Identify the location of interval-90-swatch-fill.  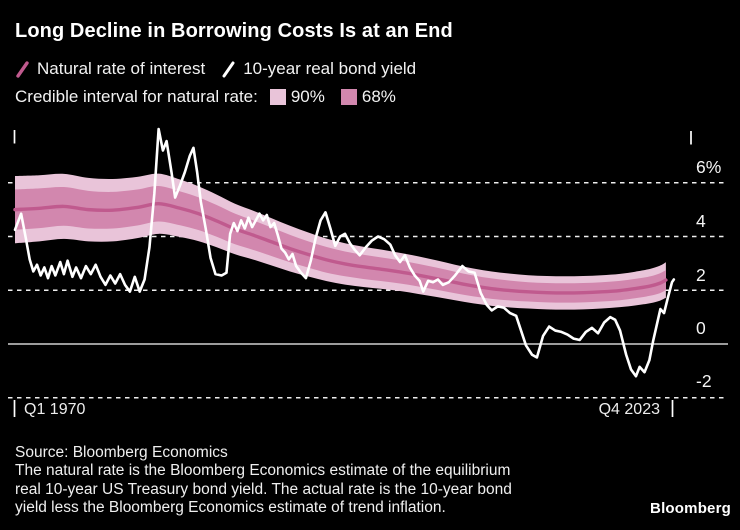
(277, 97).